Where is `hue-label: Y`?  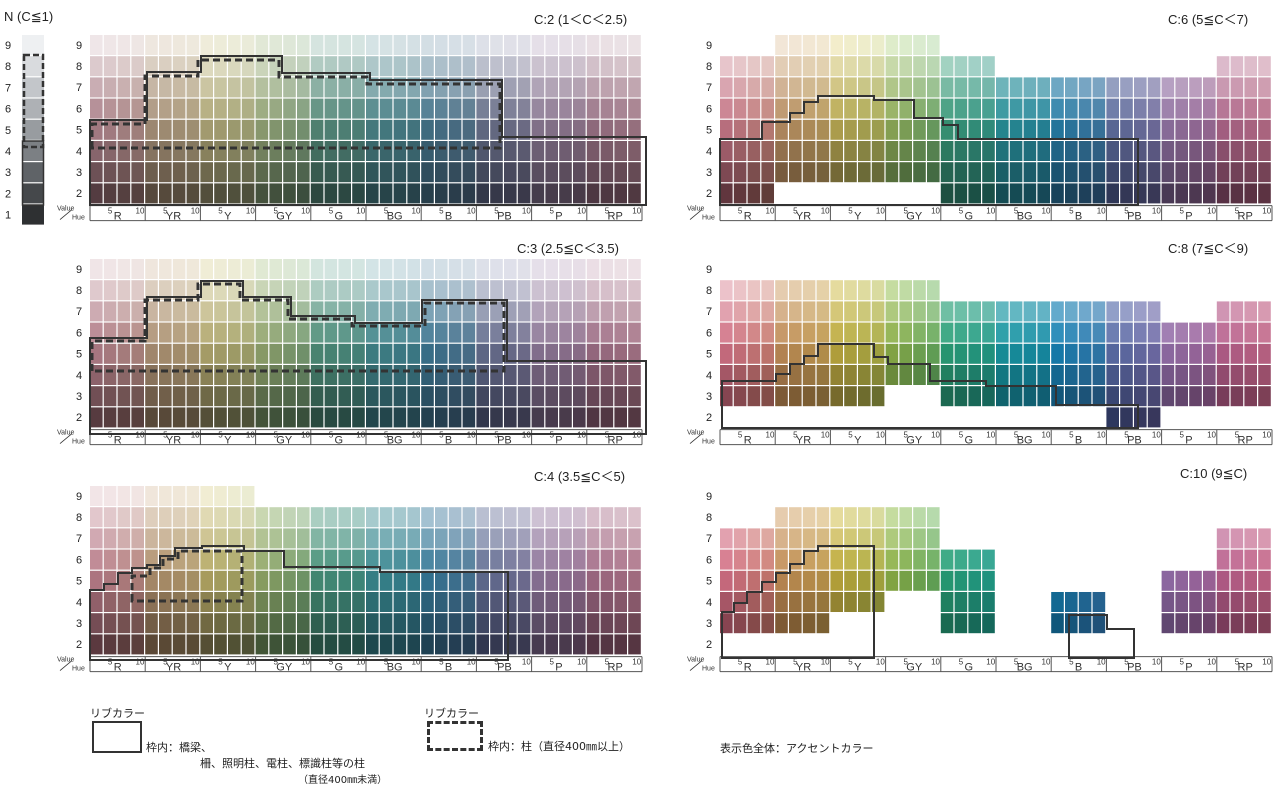 hue-label: Y is located at coordinates (228, 441).